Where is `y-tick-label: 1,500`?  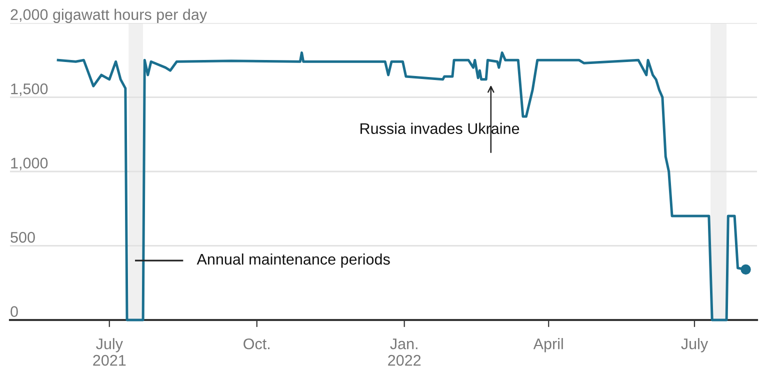 y-tick-label: 1,500 is located at coordinates (29, 89).